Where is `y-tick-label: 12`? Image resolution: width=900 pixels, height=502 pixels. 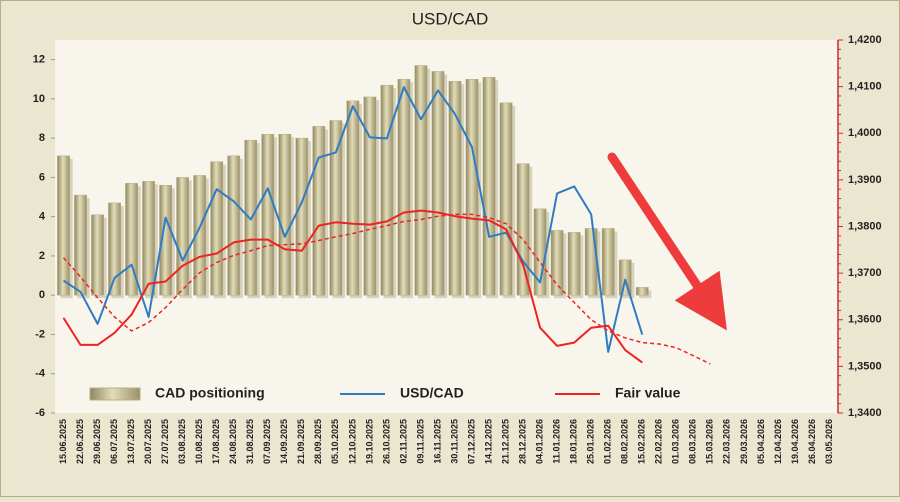
y-tick-label: 12 is located at coordinates (39, 60).